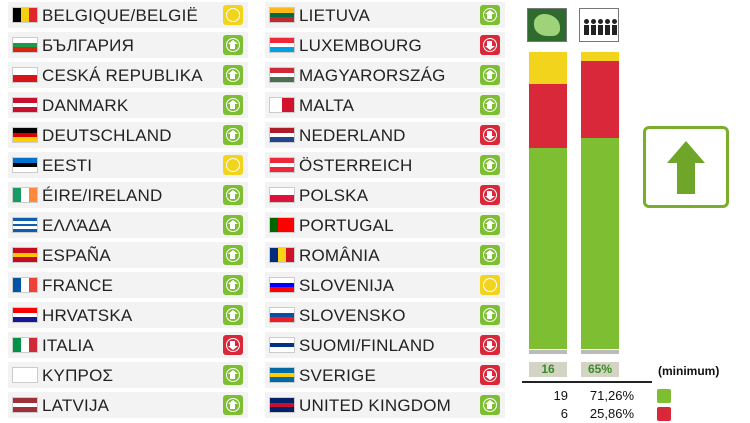 The image size is (750, 423). I want to click on country-row: PORTUGAL, so click(385, 225).